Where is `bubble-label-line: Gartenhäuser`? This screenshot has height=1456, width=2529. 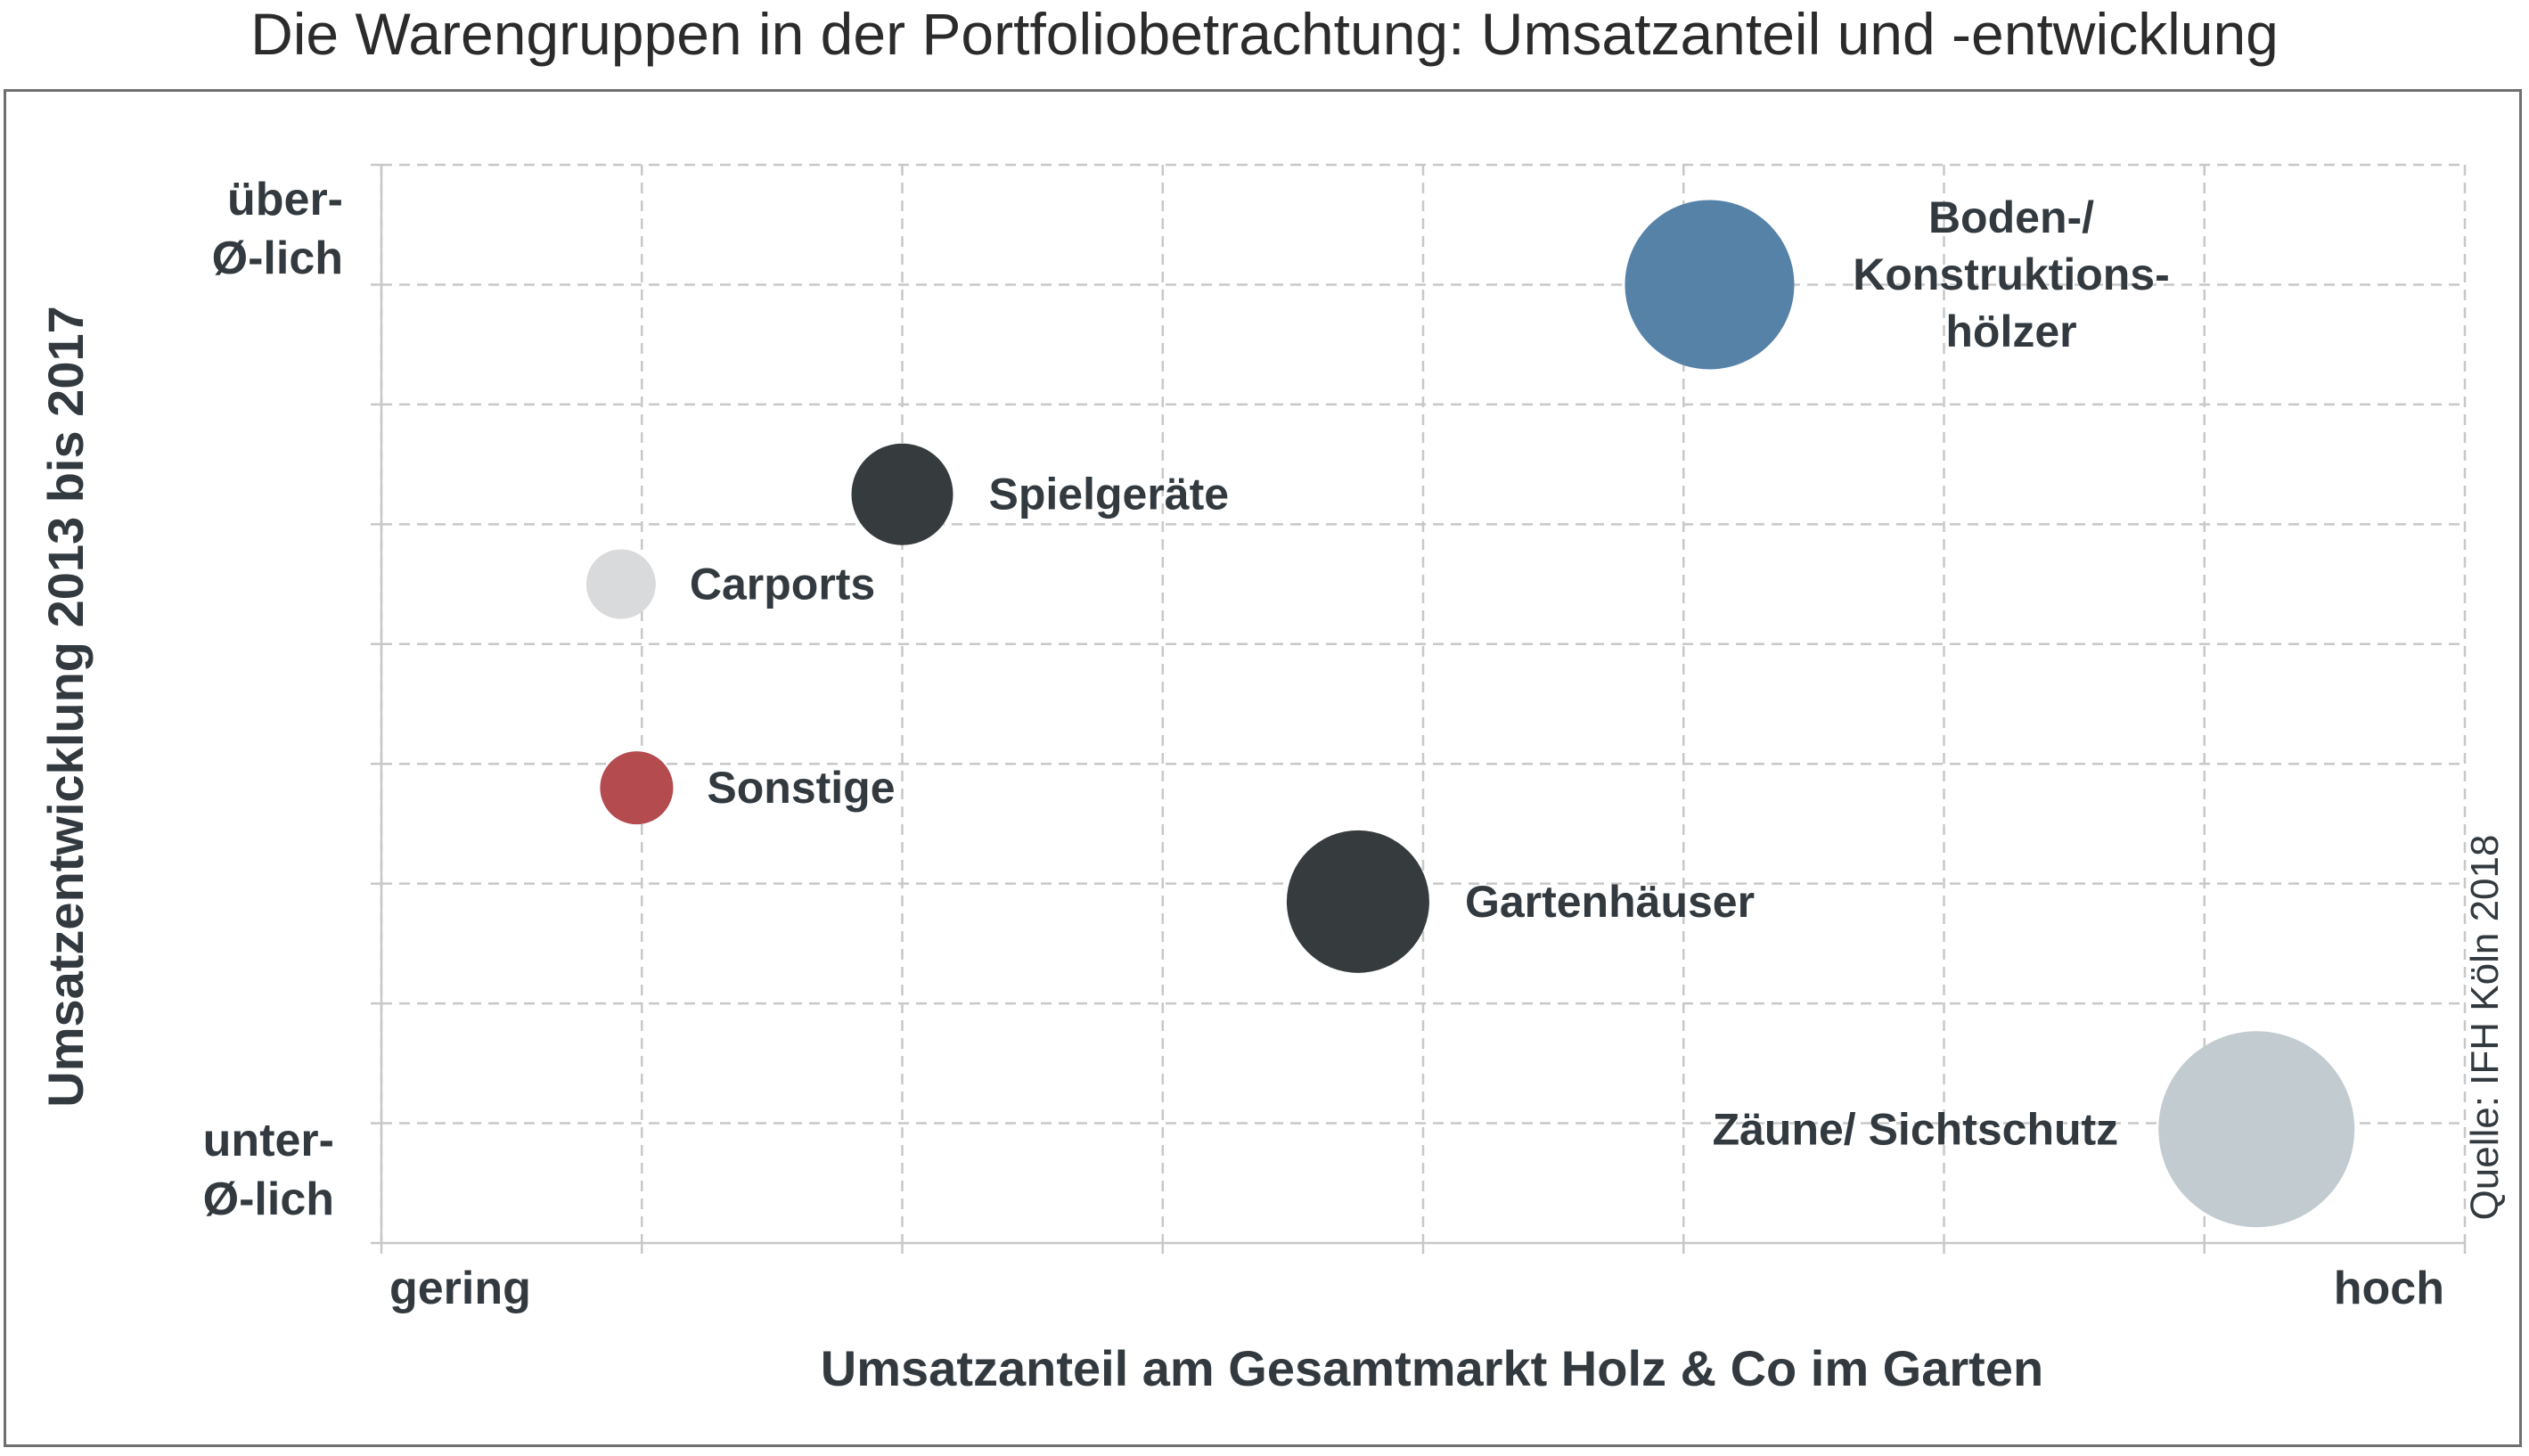
bubble-label-line: Gartenhäuser is located at coordinates (1610, 902).